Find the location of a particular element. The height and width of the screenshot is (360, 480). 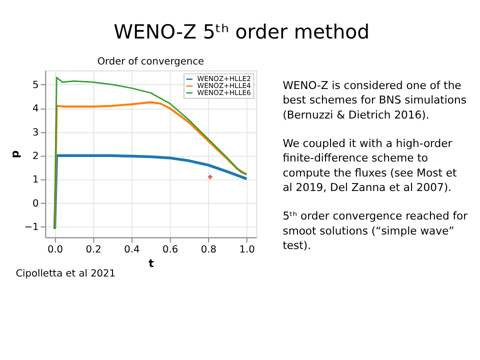

x-tick-label: 1.0 is located at coordinates (247, 250).